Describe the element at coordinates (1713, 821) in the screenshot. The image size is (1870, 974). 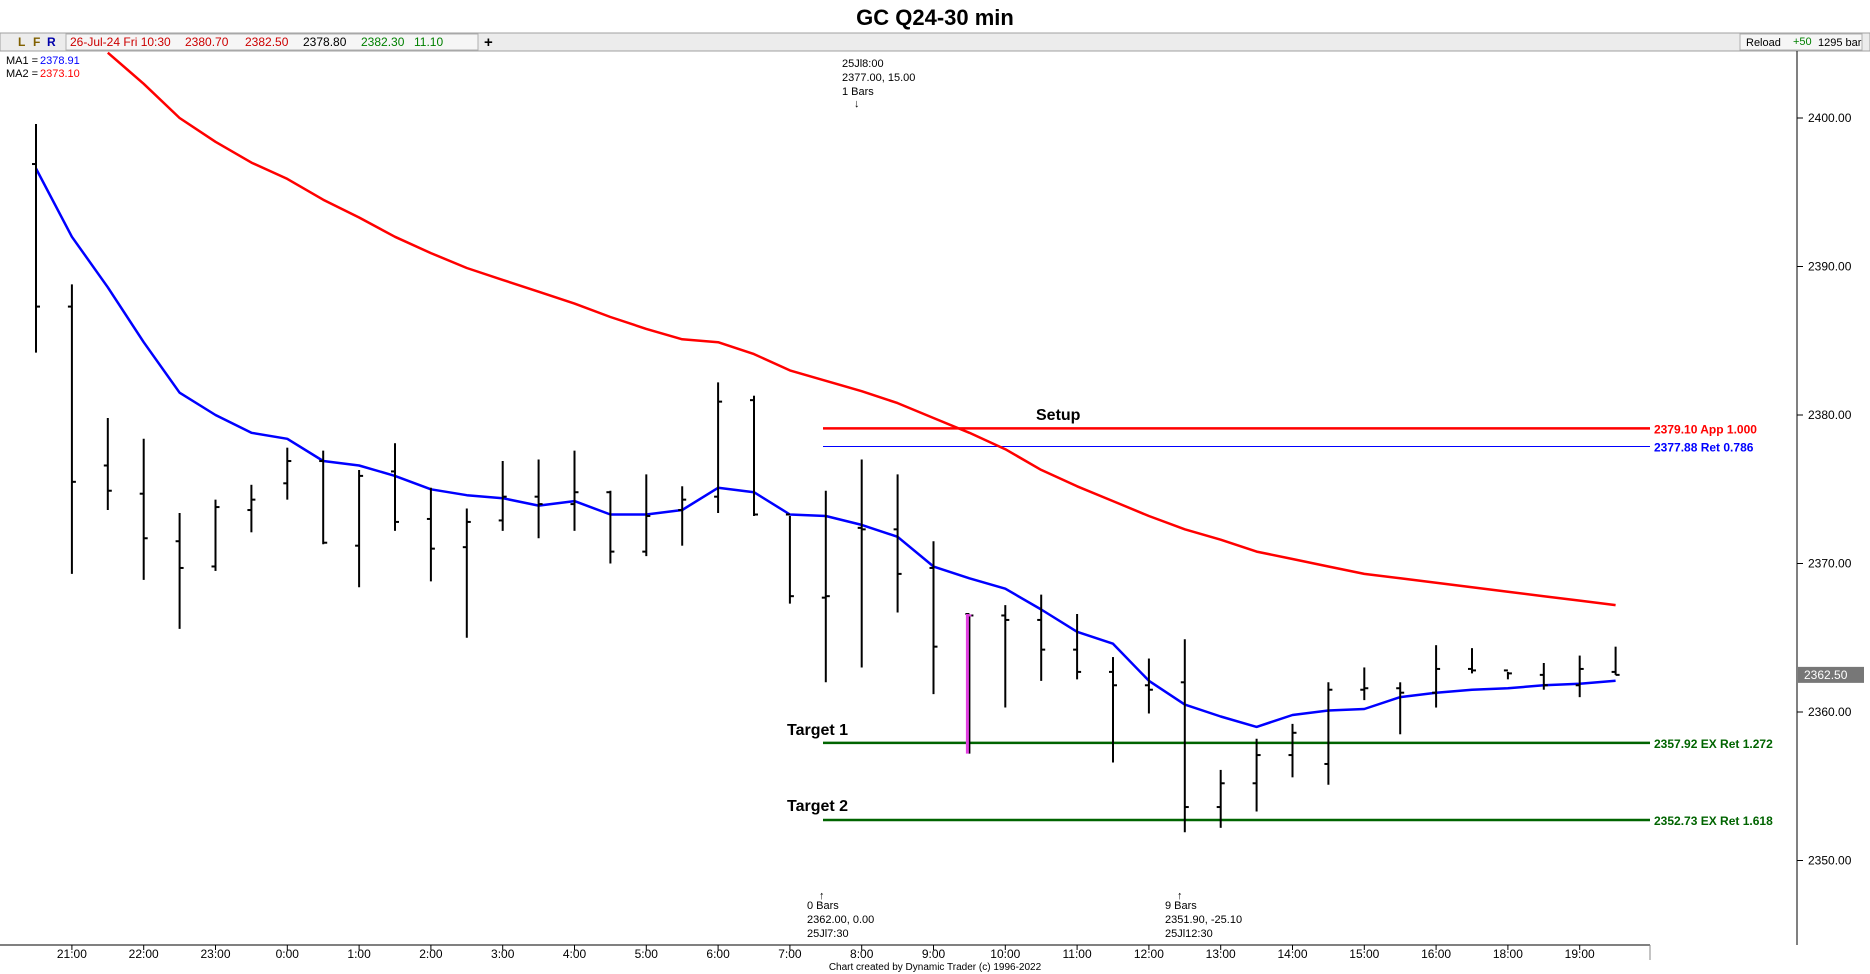
I see `level-label: 2352.73 EX Ret 1.618` at that location.